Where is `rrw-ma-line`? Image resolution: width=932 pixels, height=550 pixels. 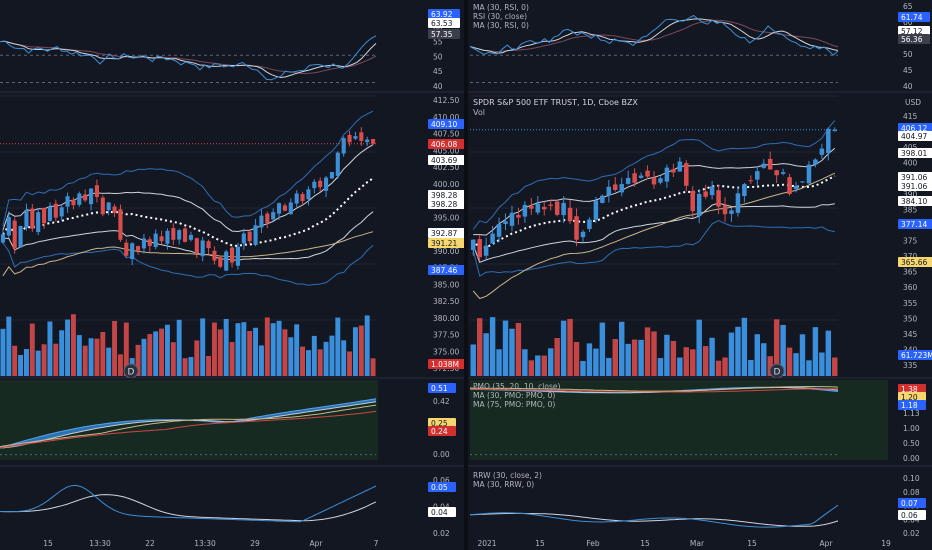
rrw-ma-line is located at coordinates (188, 508).